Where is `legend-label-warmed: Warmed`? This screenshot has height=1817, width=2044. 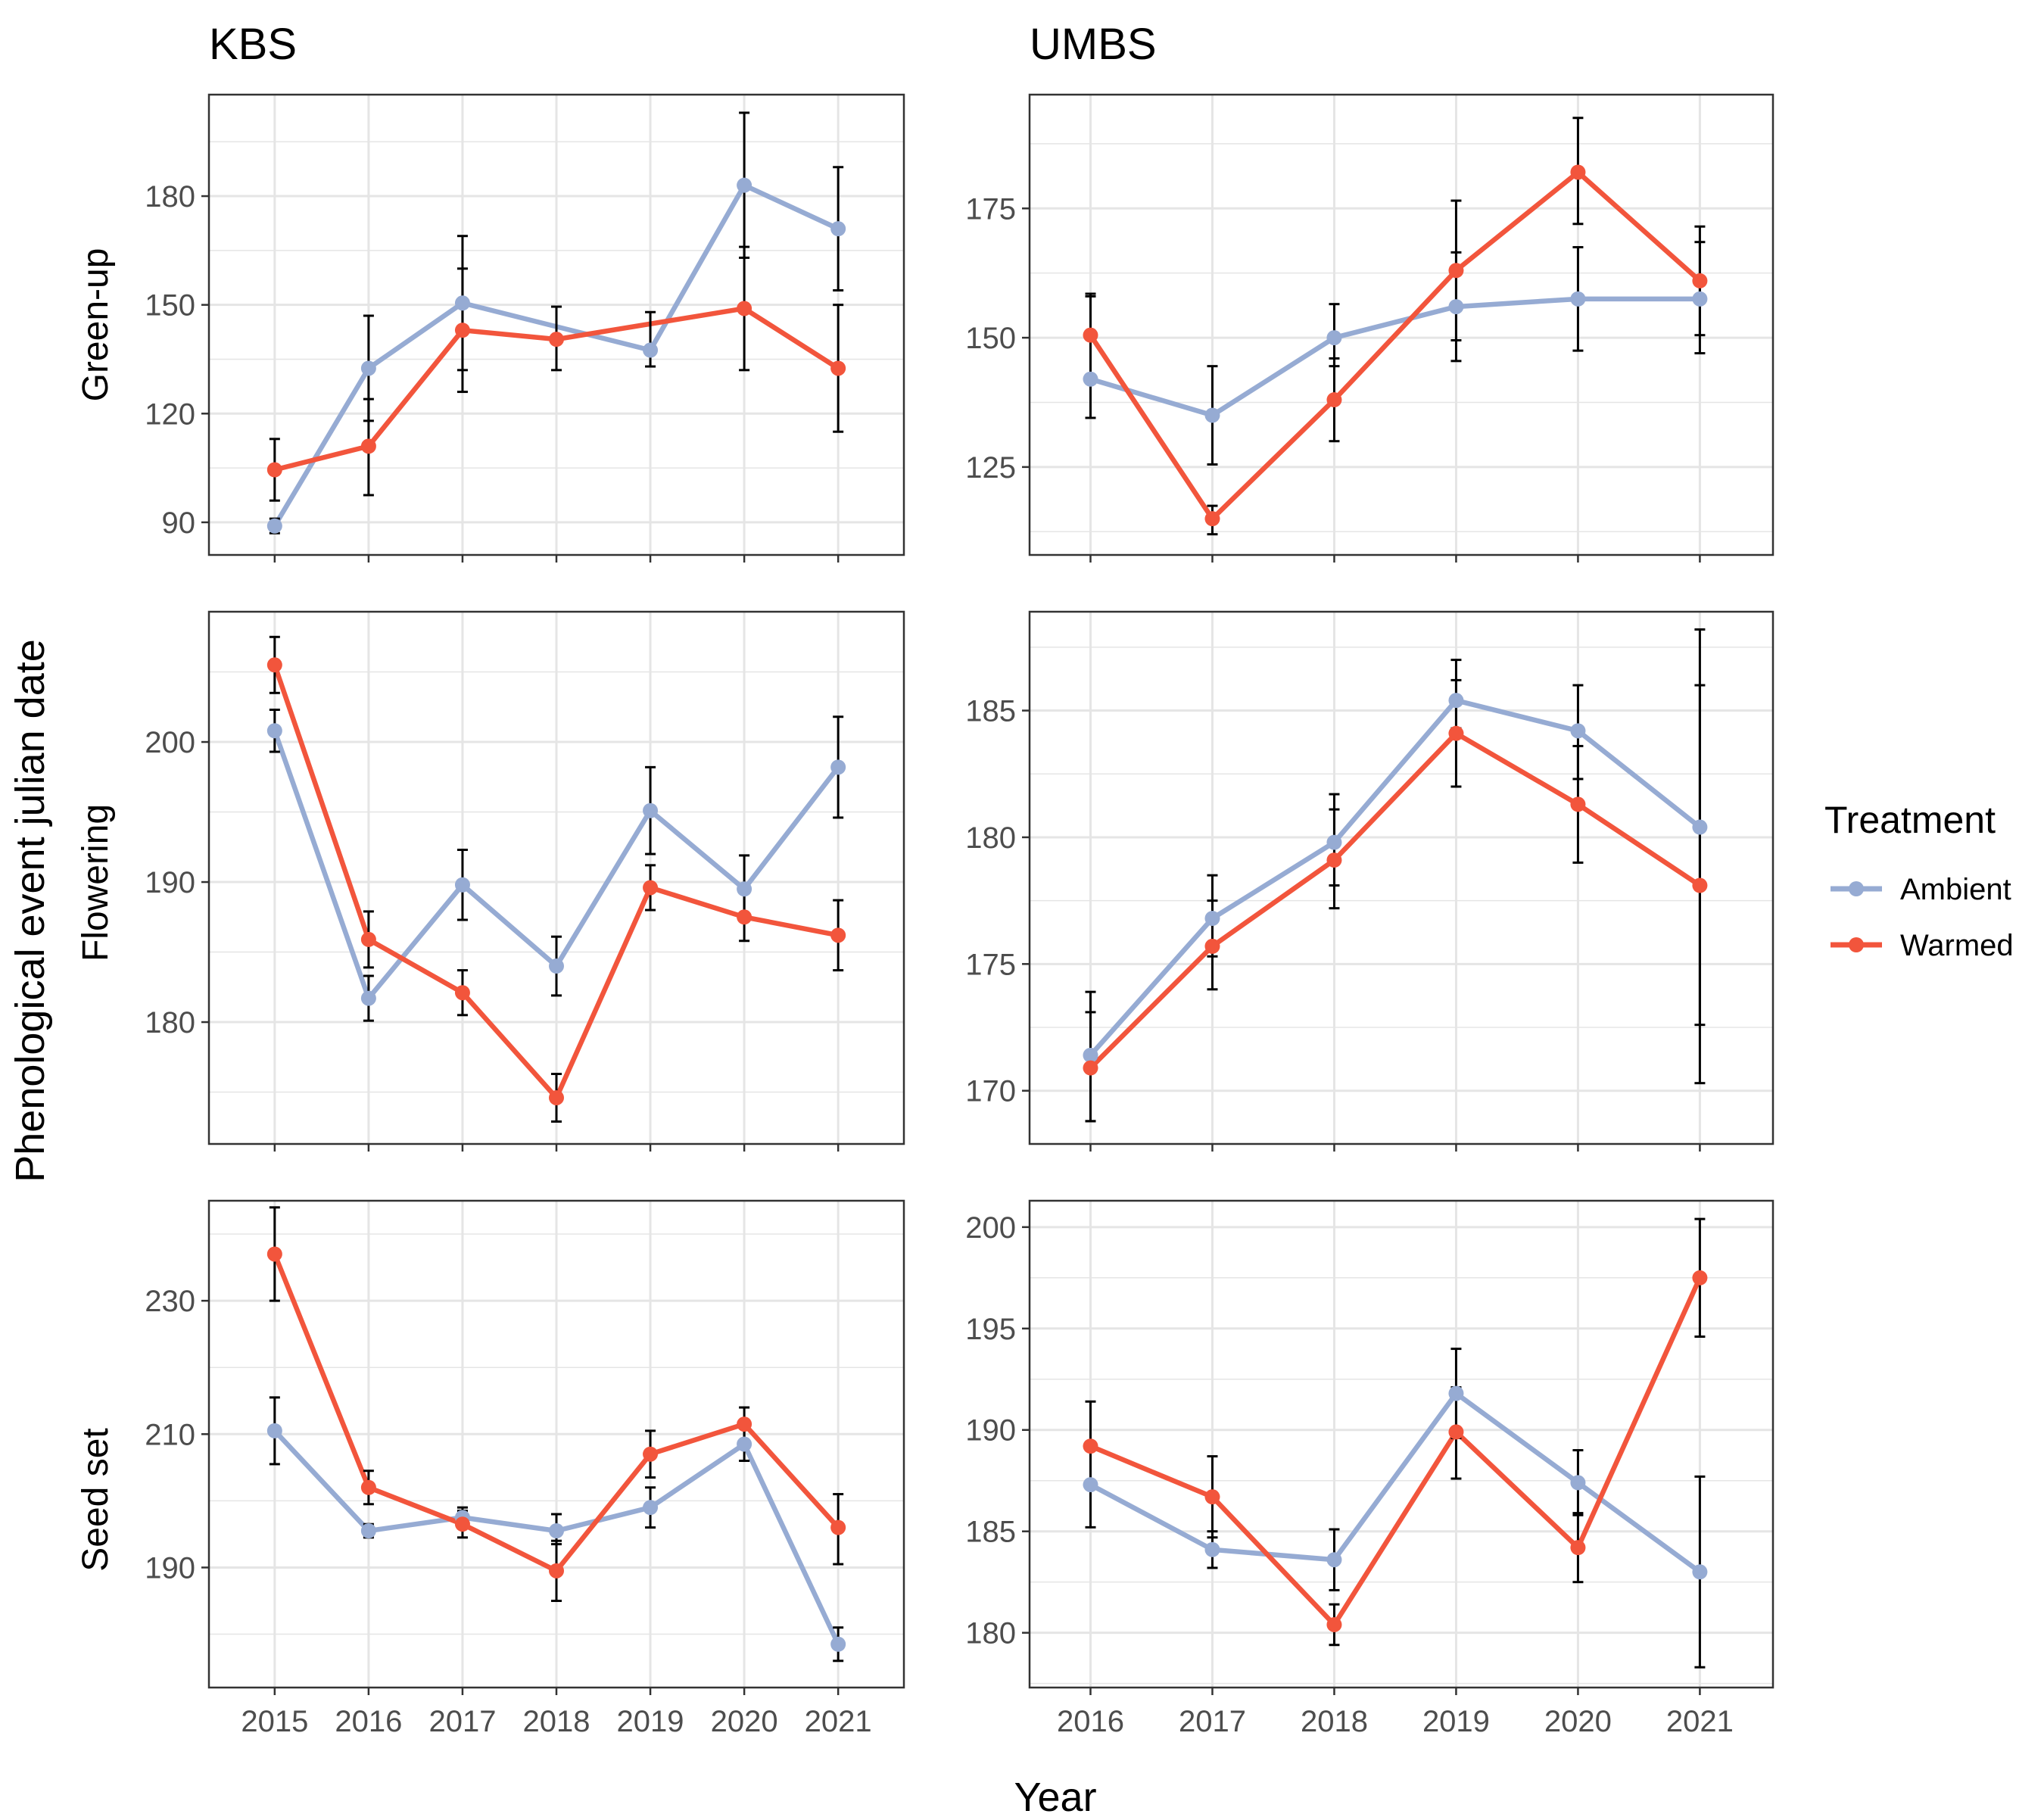 legend-label-warmed: Warmed is located at coordinates (1957, 945).